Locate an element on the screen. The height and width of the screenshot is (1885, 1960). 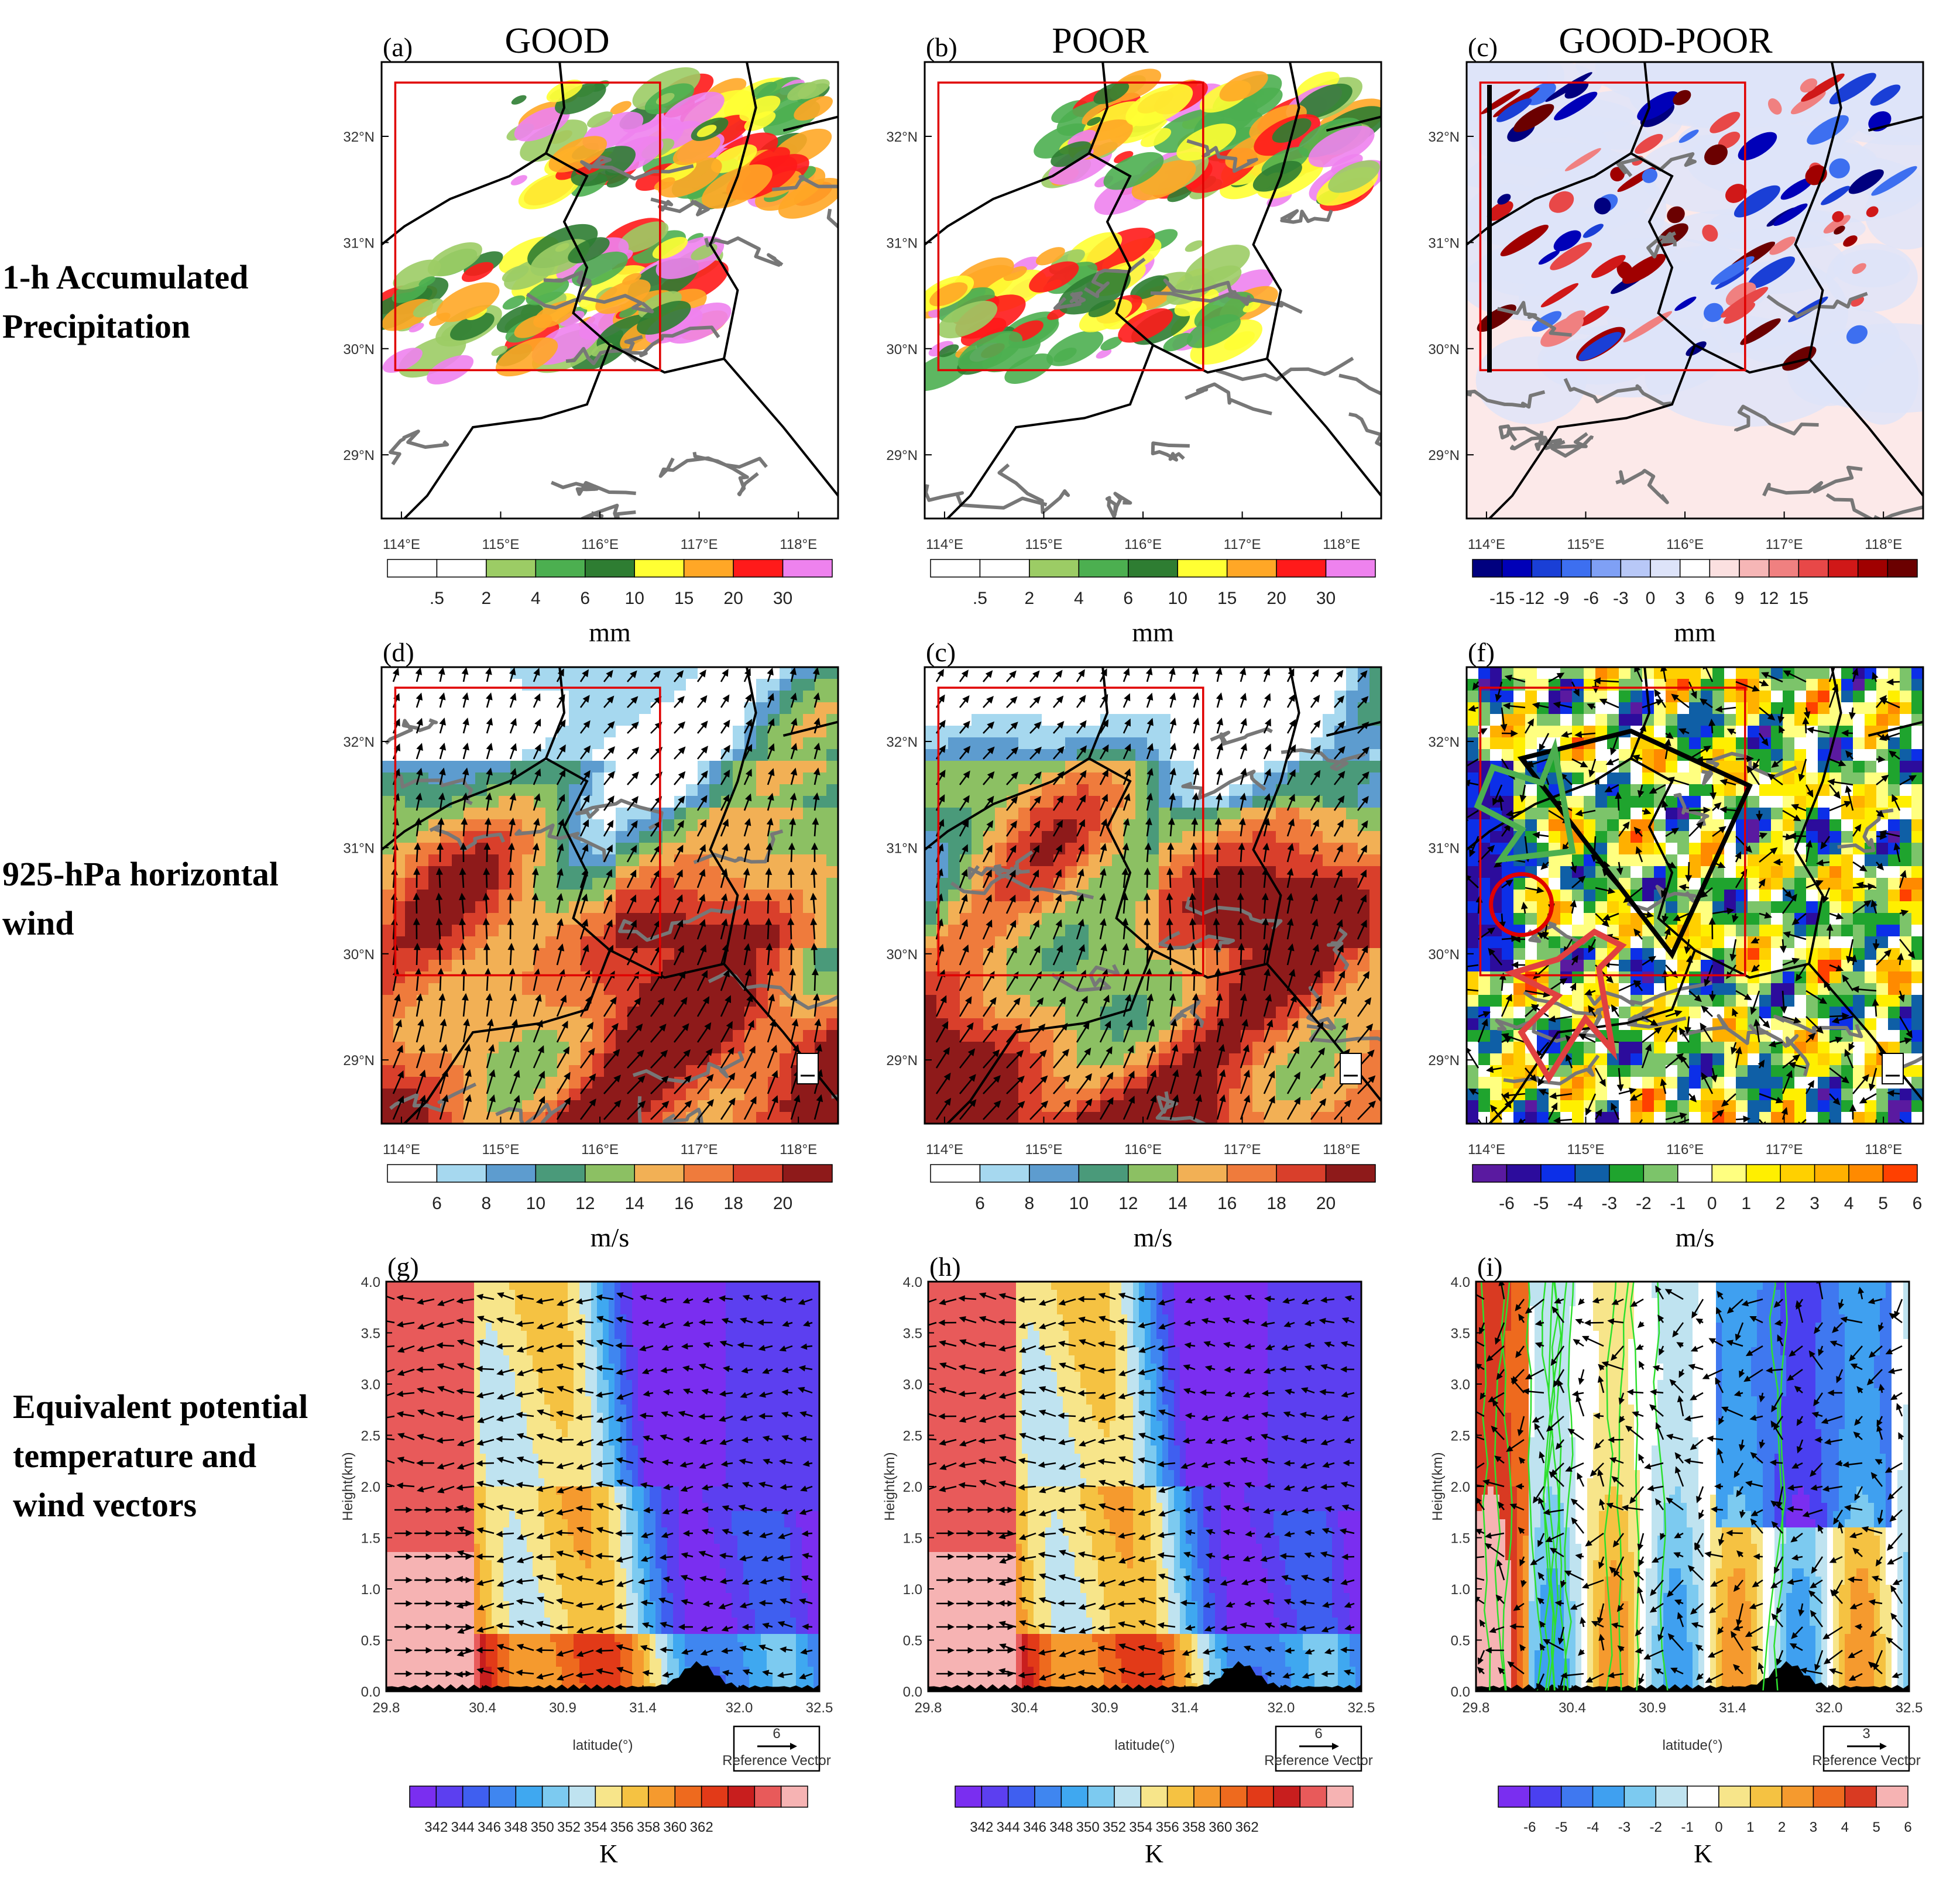
row-label-wind: 925-hPa horizontal wind is located at coordinates (140, 899).